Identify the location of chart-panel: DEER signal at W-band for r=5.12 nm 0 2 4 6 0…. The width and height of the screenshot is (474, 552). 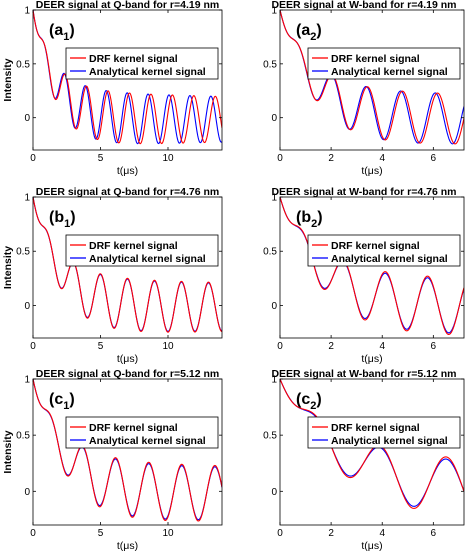
(364, 460).